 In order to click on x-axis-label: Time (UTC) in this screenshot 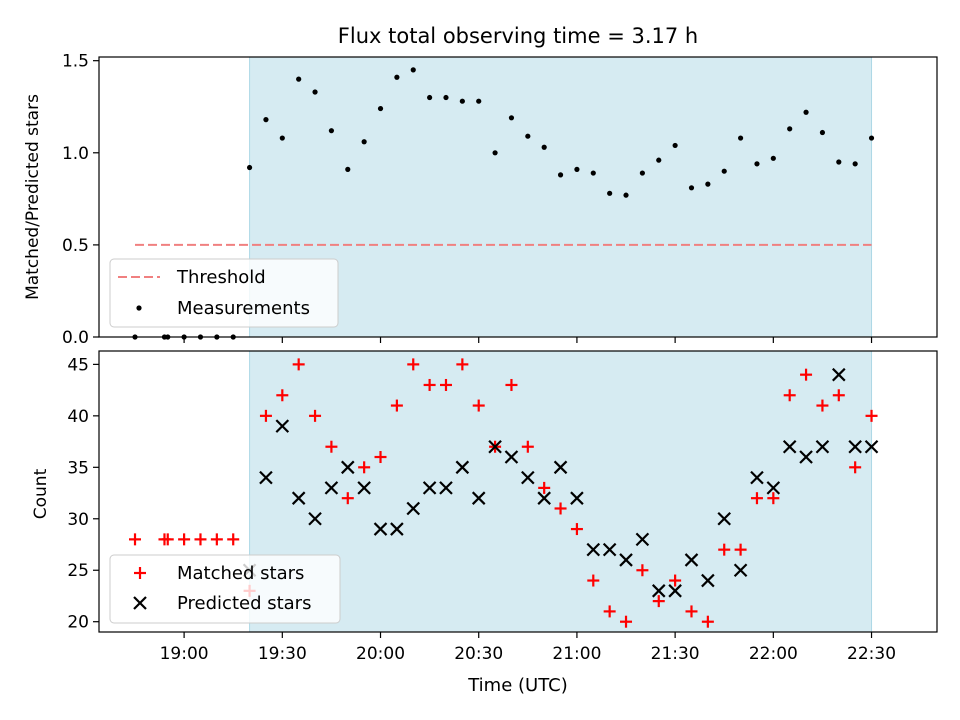, I will do `click(517, 685)`.